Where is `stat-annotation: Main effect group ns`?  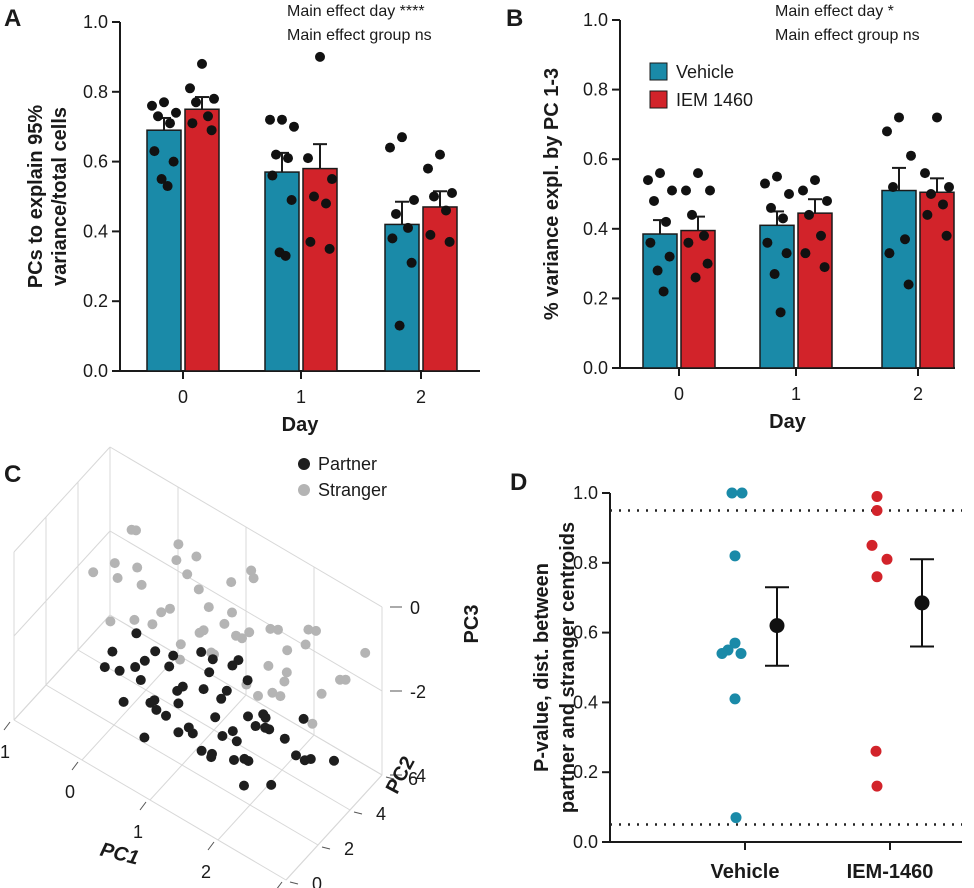
stat-annotation: Main effect group ns is located at coordinates (359, 35).